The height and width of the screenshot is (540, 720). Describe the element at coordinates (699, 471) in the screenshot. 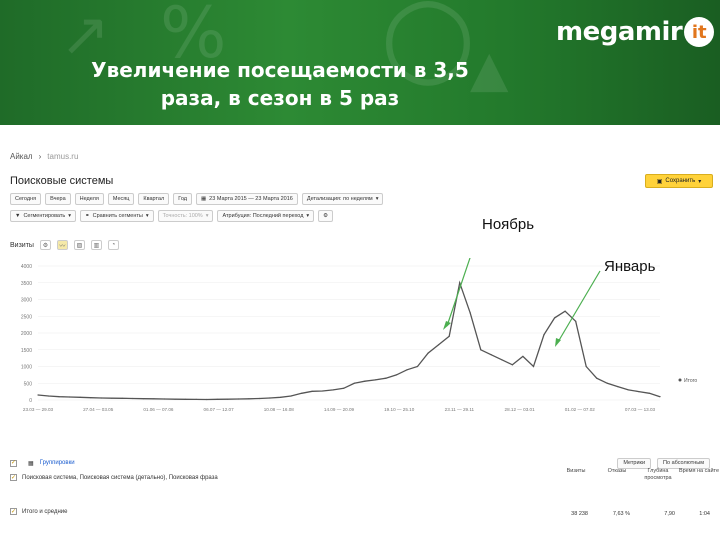

I see `column-header-time: Время на сайте` at that location.